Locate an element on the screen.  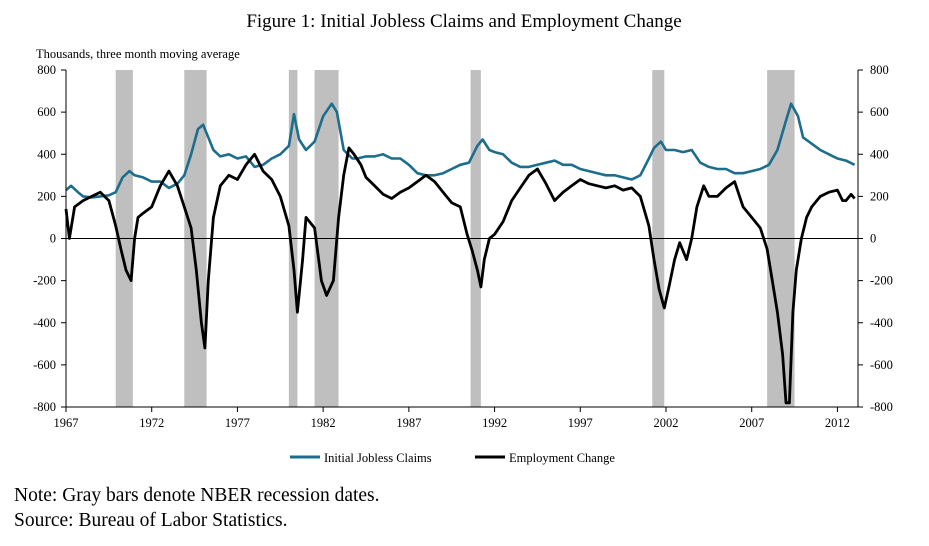
y-tick-label-right: -400 is located at coordinates (881, 323).